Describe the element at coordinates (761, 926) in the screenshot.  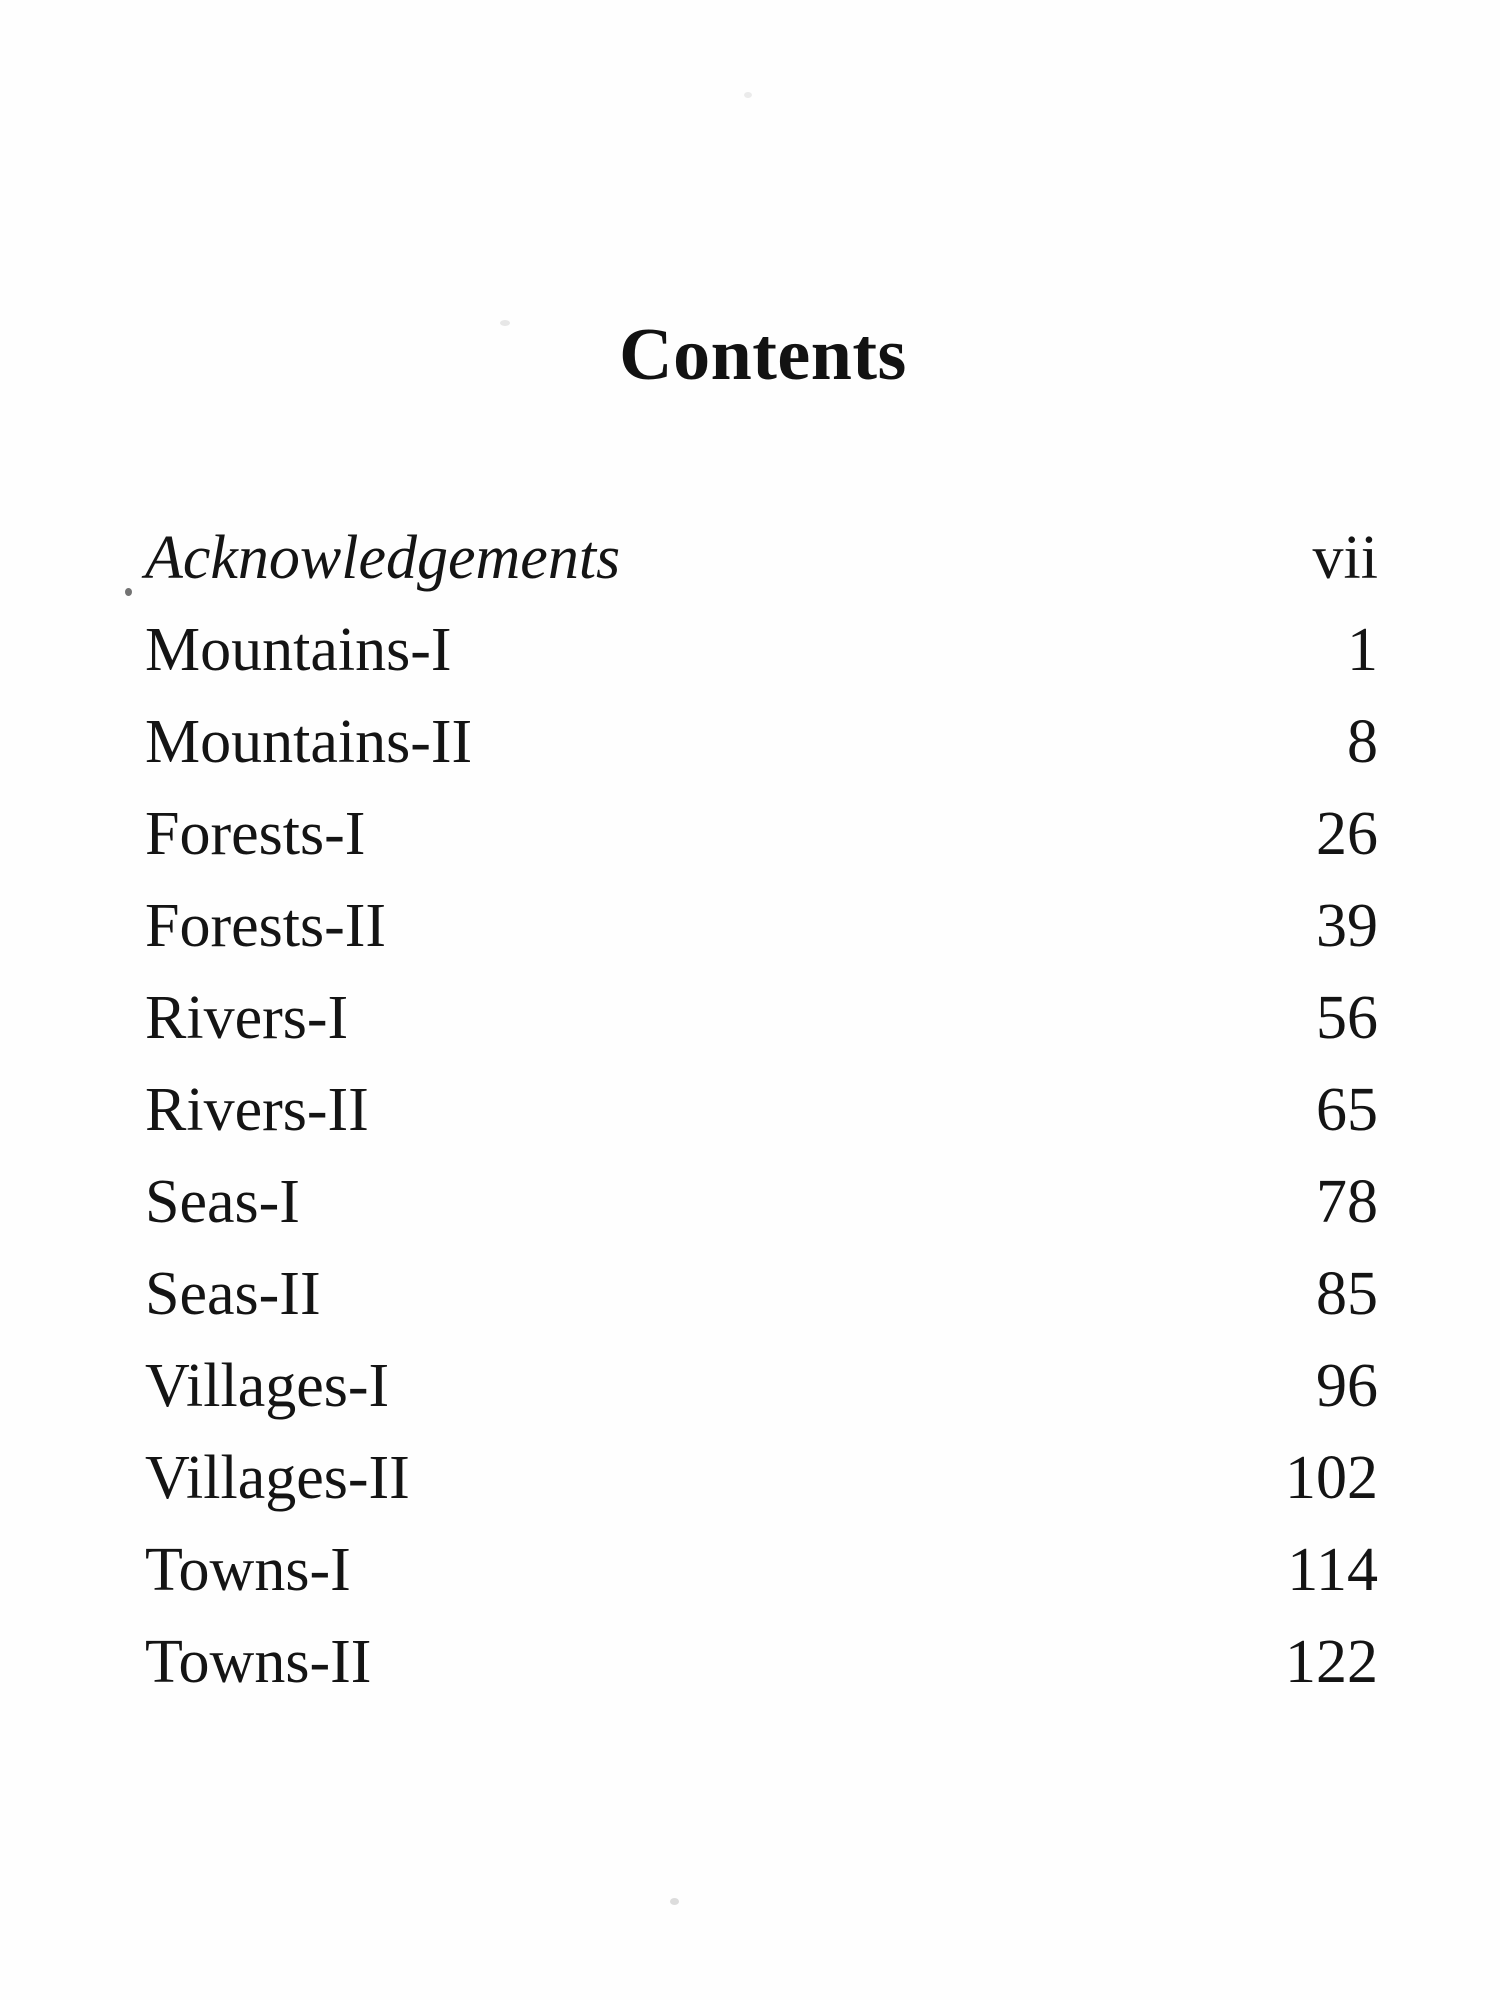
I see `toc-entry: Forests-II 39` at that location.